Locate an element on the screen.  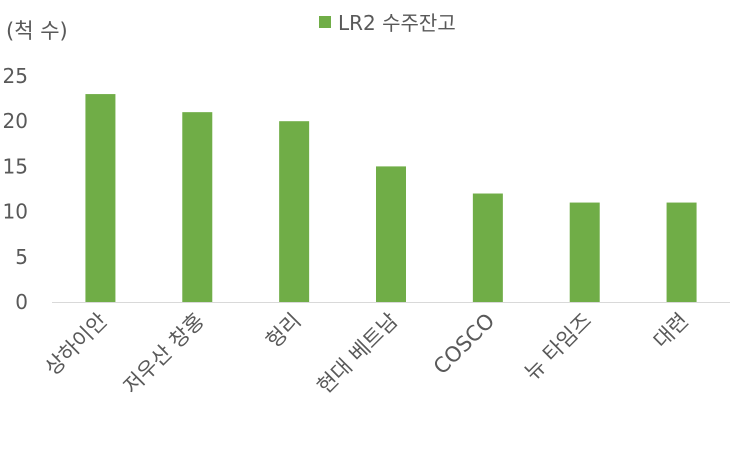
x-tick-label: COSCO is located at coordinates (464, 344).